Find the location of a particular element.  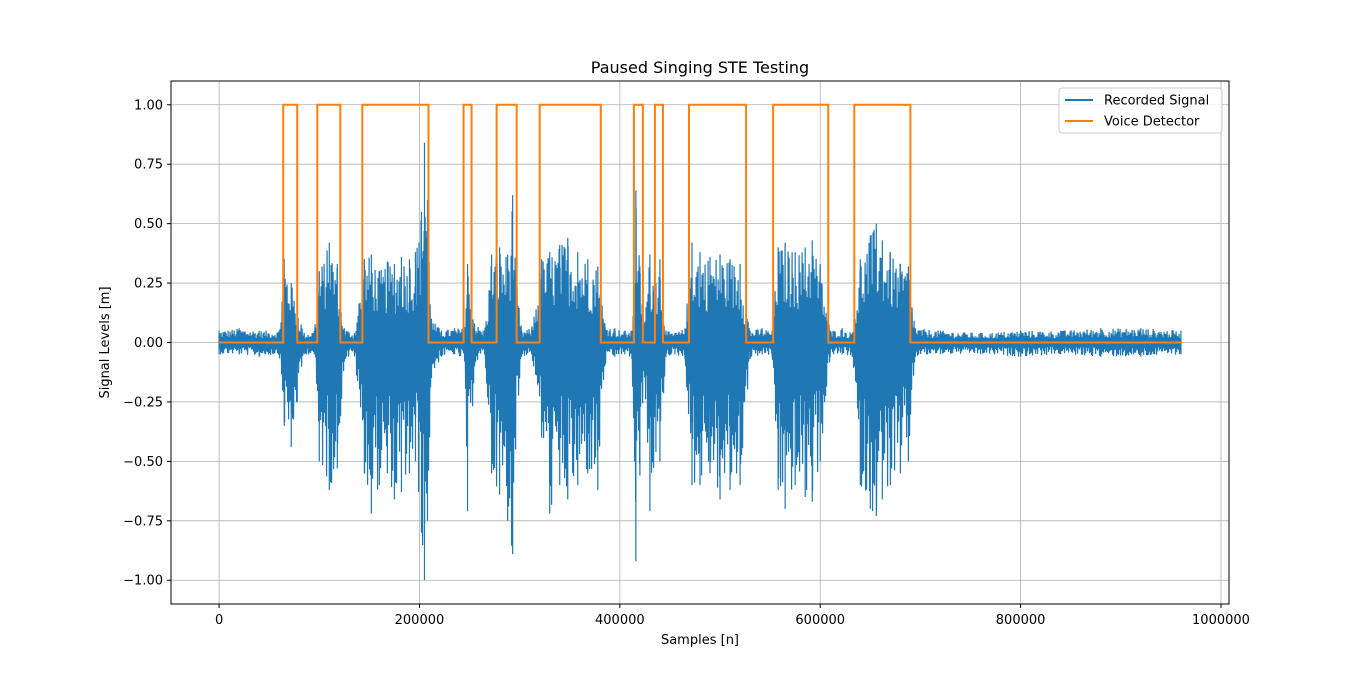

y-tick-label: −0.25 is located at coordinates (143, 402).